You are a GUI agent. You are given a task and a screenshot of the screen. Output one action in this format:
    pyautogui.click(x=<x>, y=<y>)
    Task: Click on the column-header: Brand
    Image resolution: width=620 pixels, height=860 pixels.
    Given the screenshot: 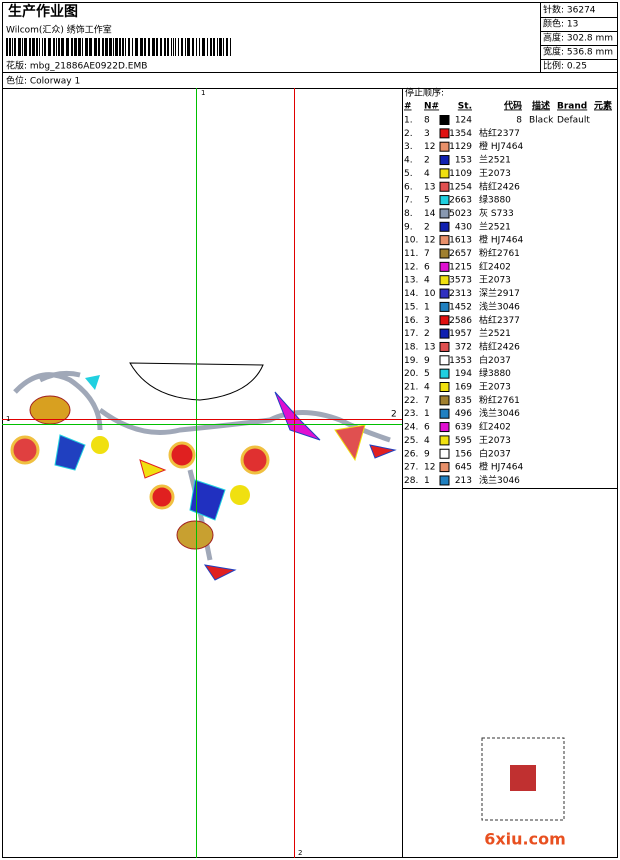 What is the action you would take?
    pyautogui.click(x=572, y=107)
    